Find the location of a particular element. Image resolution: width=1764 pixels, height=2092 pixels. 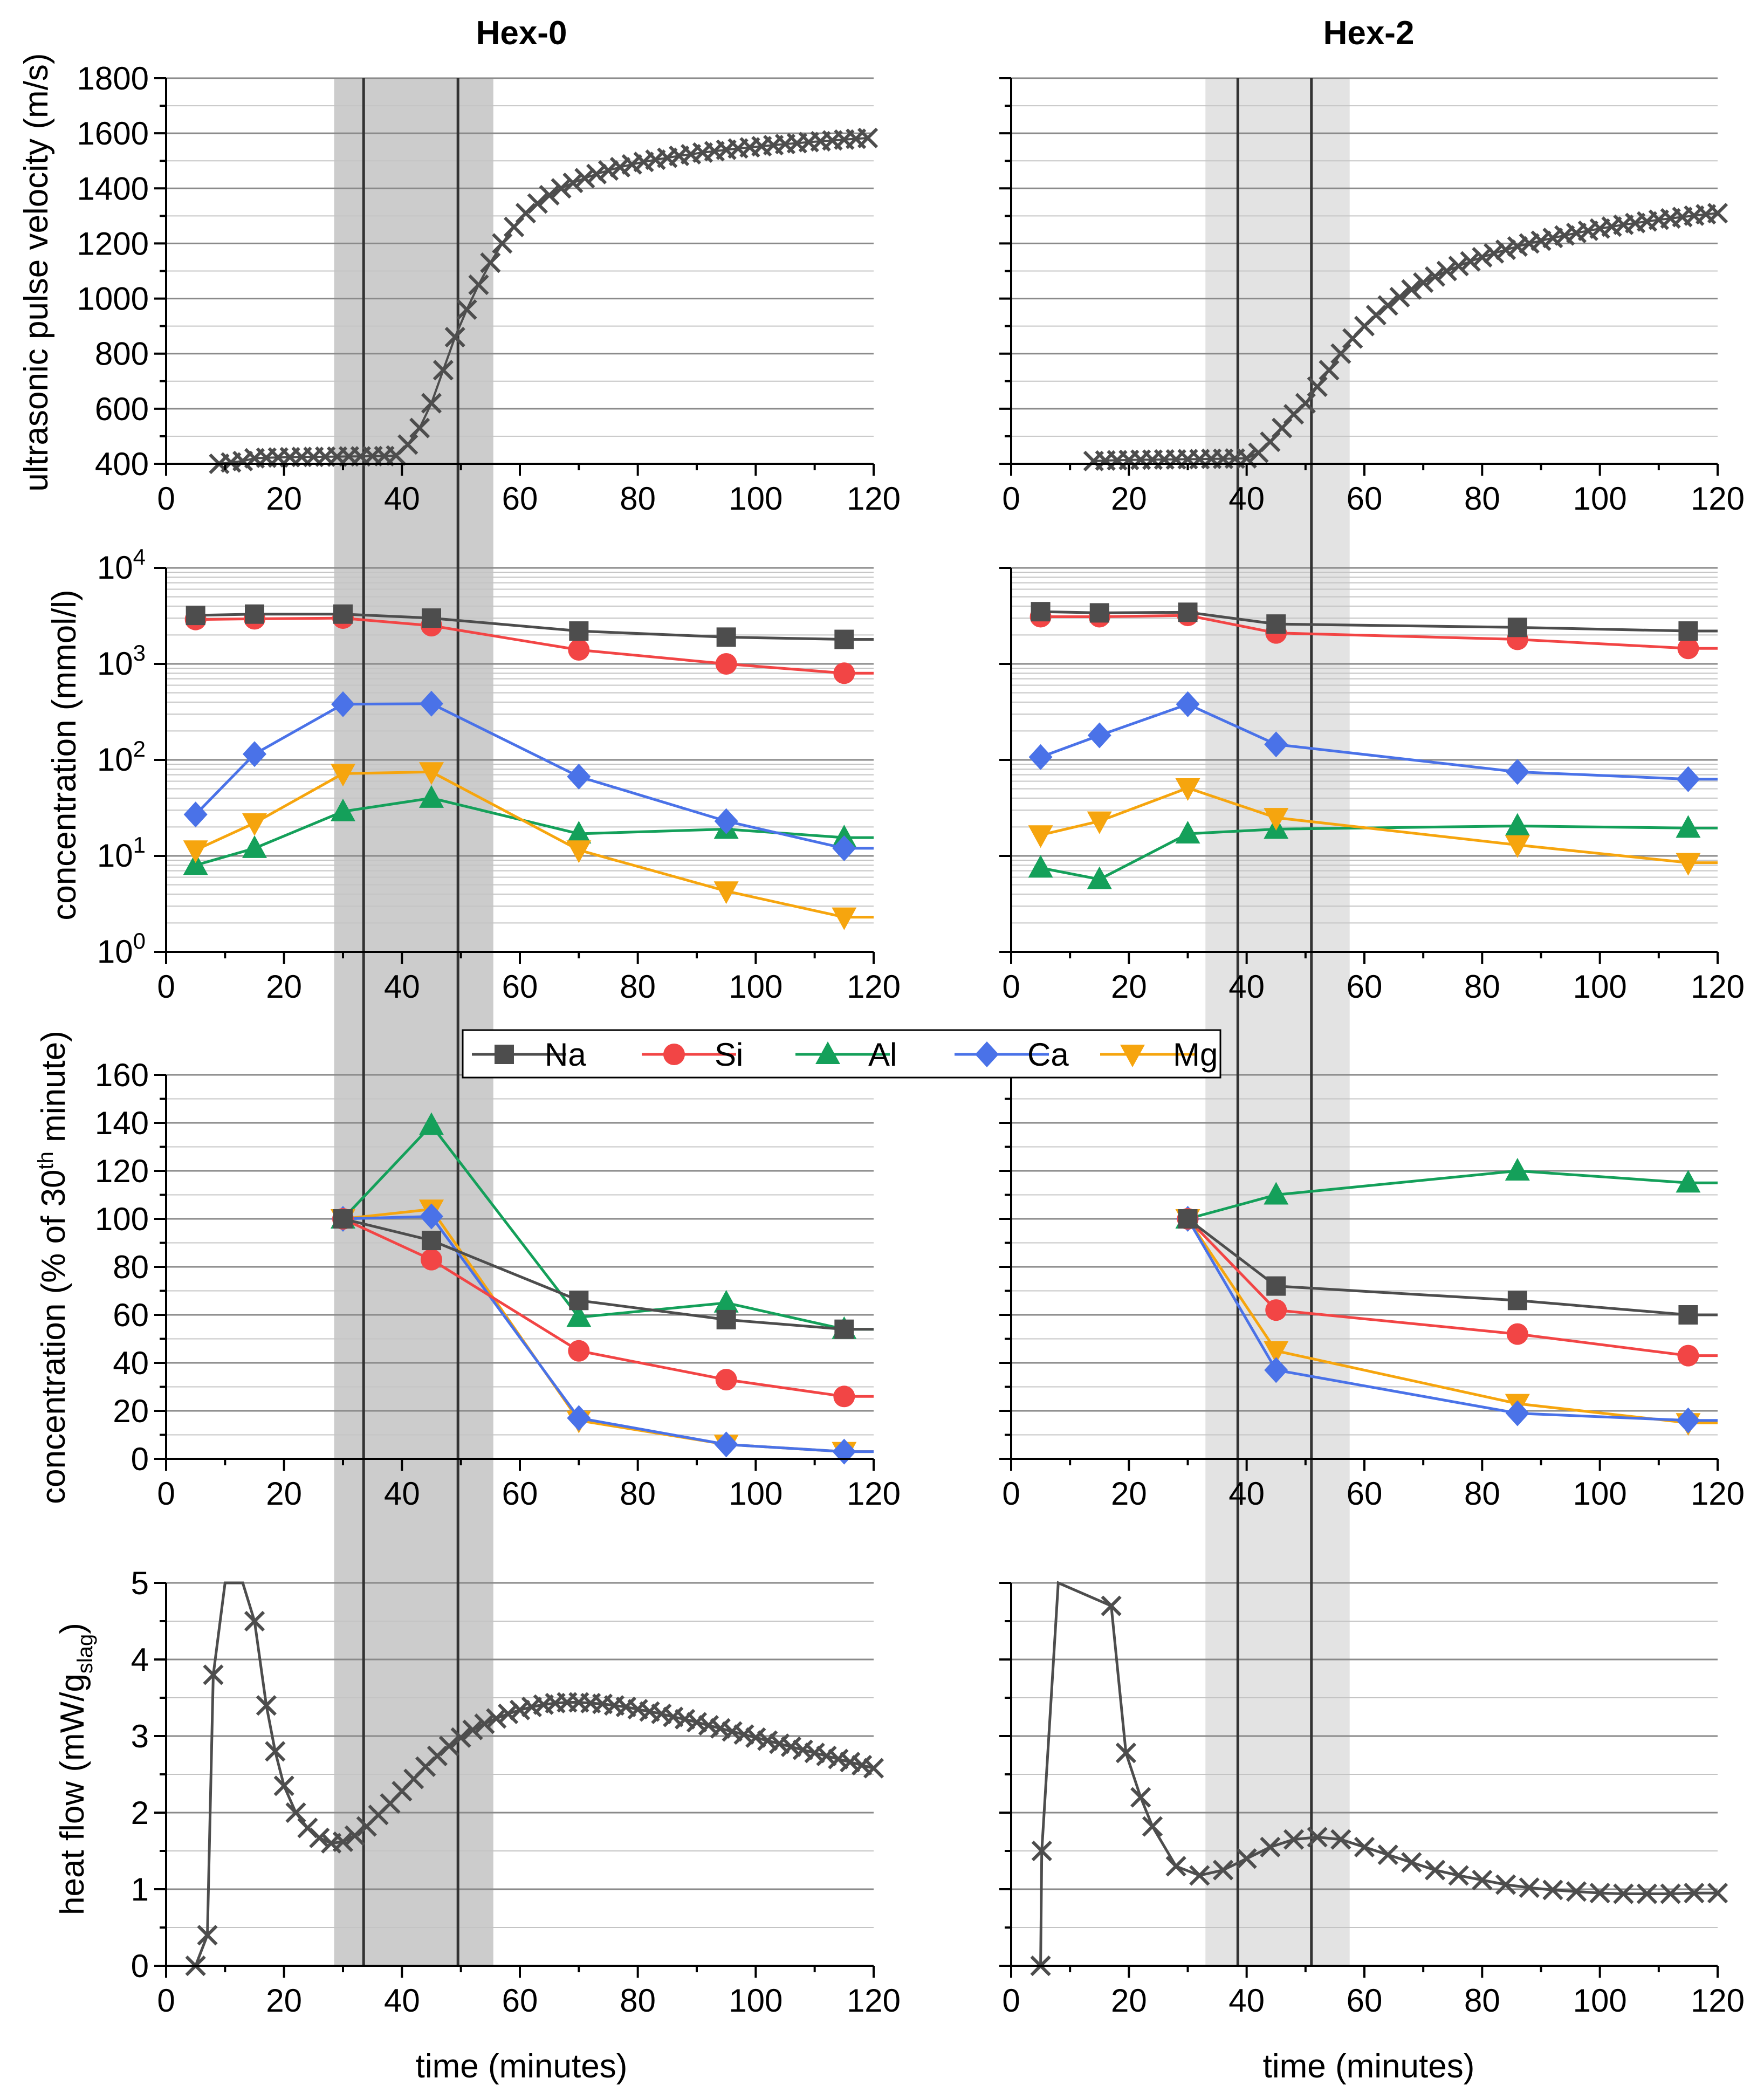

y-tick-label: 1 is located at coordinates (140, 1889).